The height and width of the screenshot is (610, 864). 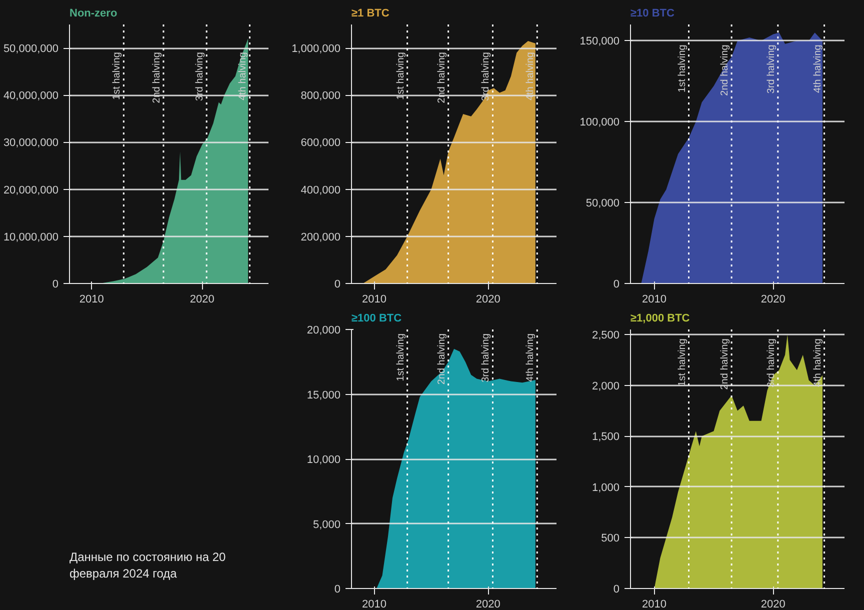 I want to click on y-tick-label: 5,000, so click(x=326, y=524).